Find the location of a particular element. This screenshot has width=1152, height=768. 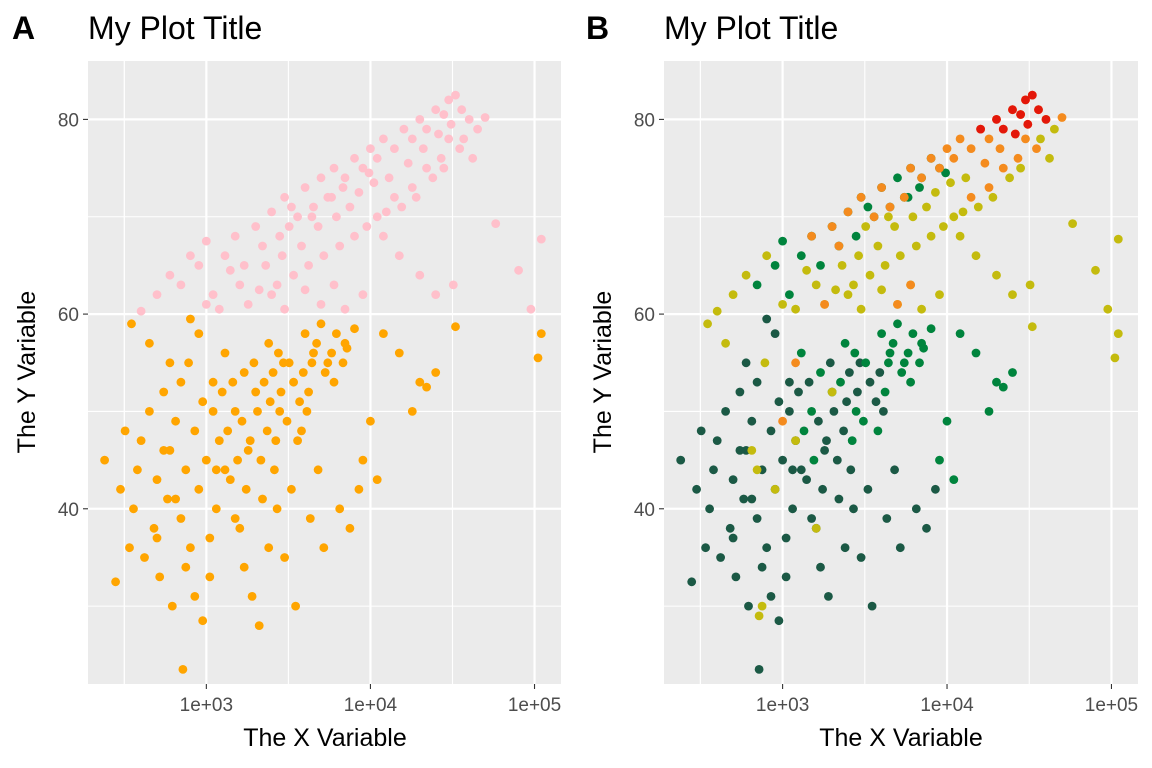

y-axis-title-a: The Y Variable is located at coordinates (27, 372).